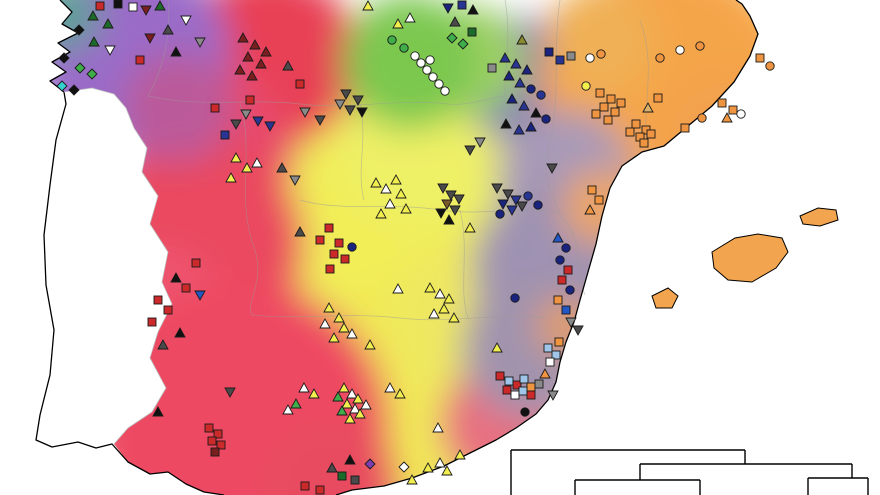 The height and width of the screenshot is (495, 880). I want to click on island-ibiza, so click(665, 298).